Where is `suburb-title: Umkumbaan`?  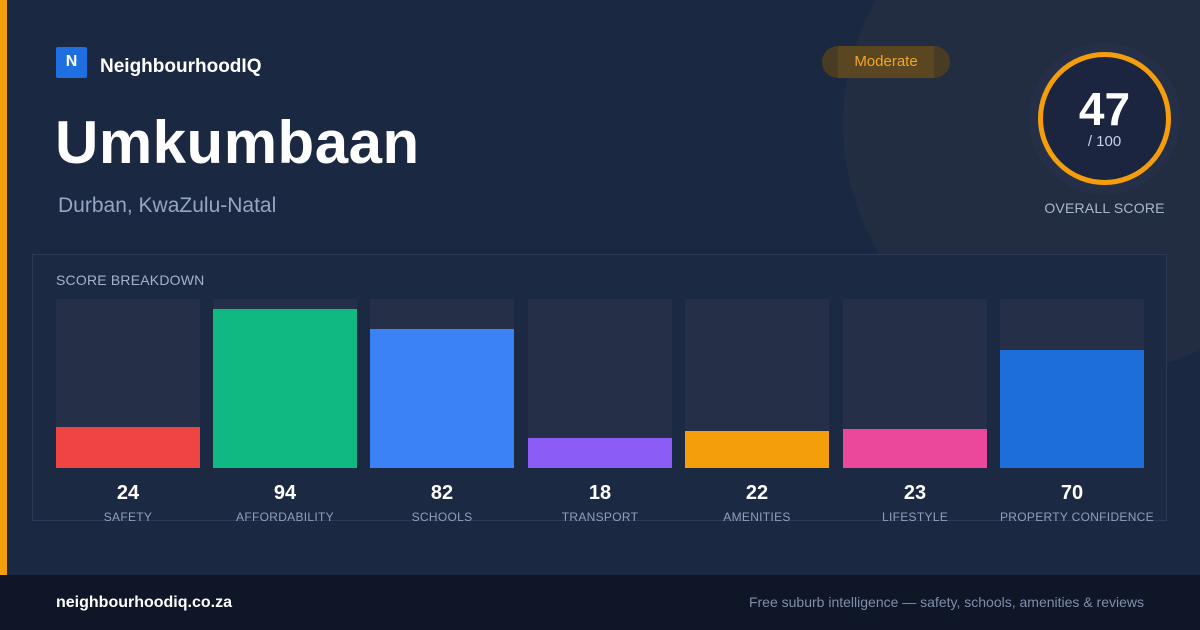 suburb-title: Umkumbaan is located at coordinates (237, 142).